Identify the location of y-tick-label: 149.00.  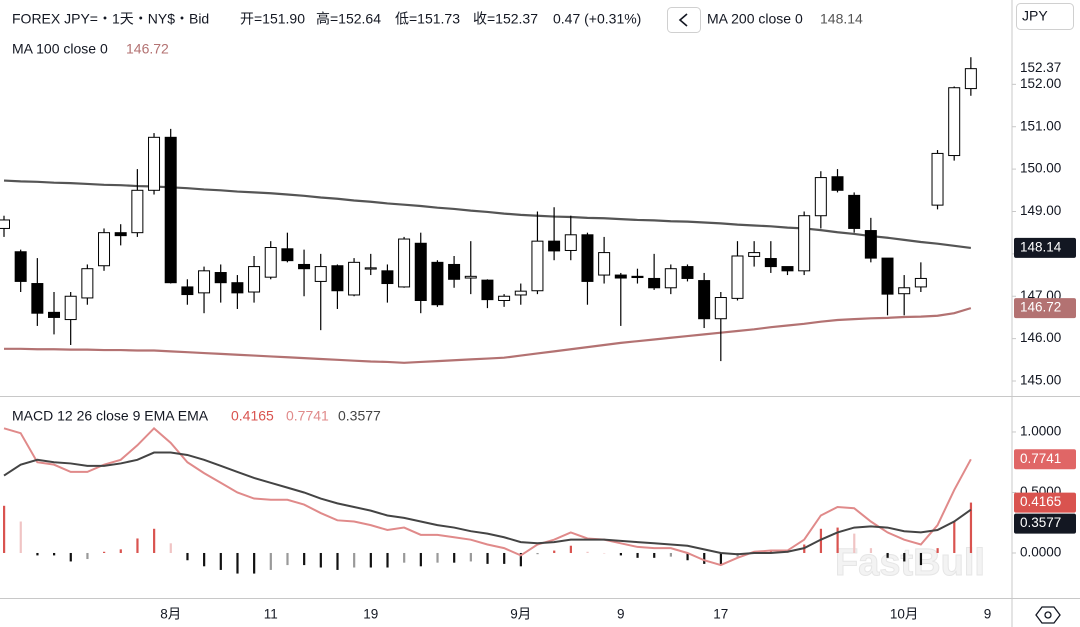
(1040, 210).